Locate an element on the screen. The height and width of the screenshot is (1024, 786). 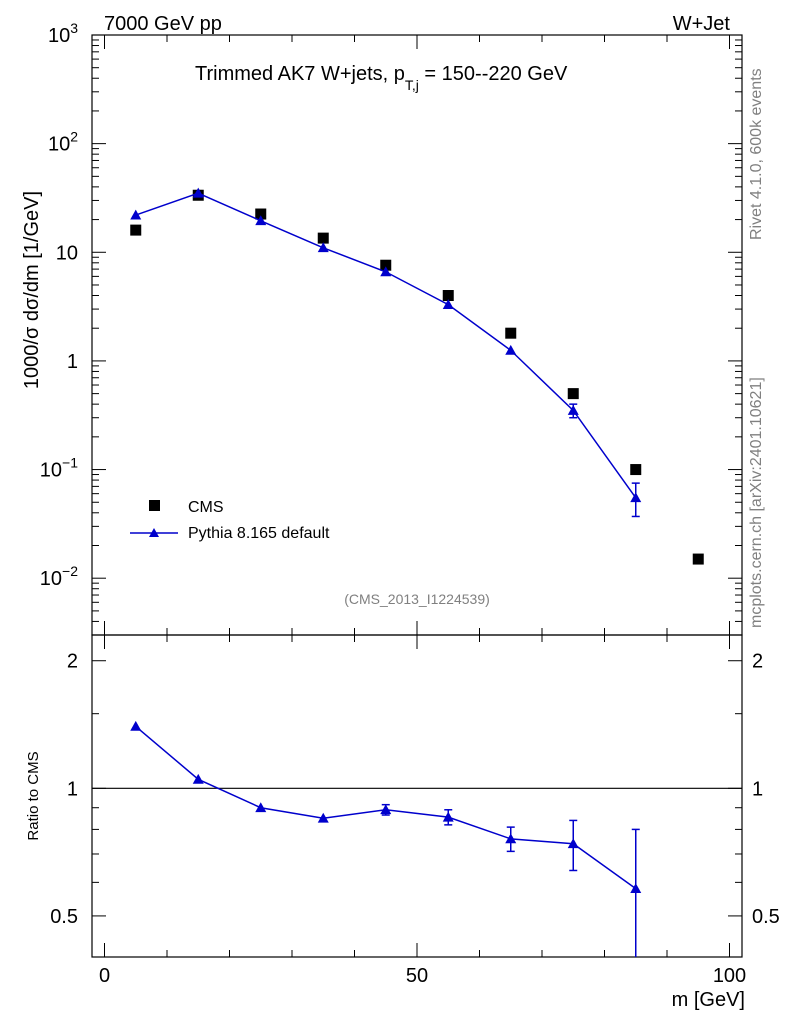
xtick-label: 100 is located at coordinates (729, 976).